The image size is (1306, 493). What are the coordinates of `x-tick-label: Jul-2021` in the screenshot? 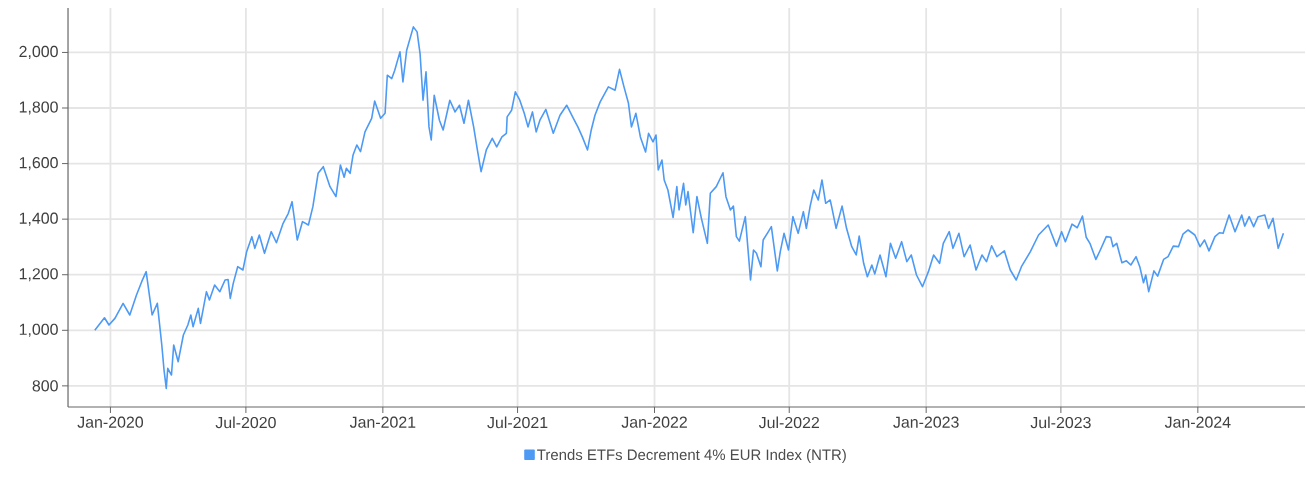 It's located at (517, 422).